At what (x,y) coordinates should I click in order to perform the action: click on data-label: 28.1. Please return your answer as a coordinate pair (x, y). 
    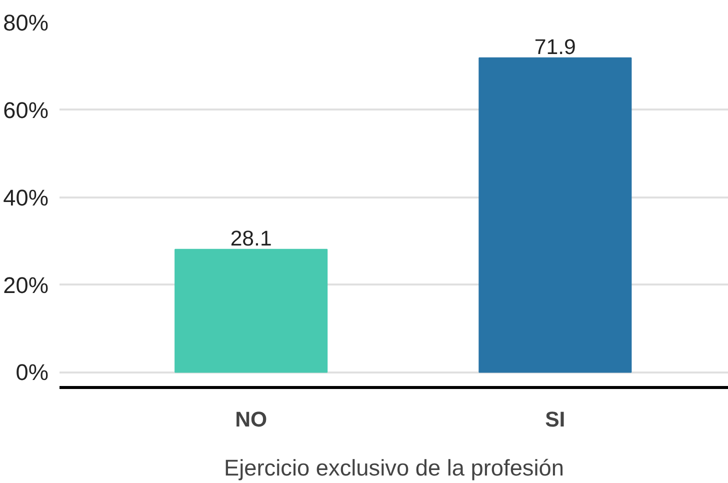
    Looking at the image, I should click on (251, 238).